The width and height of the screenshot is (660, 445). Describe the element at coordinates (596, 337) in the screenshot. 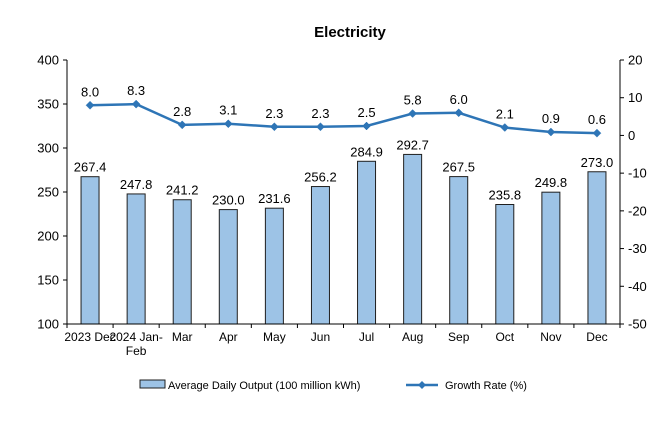

I see `x-tick-label-12: Dec` at that location.